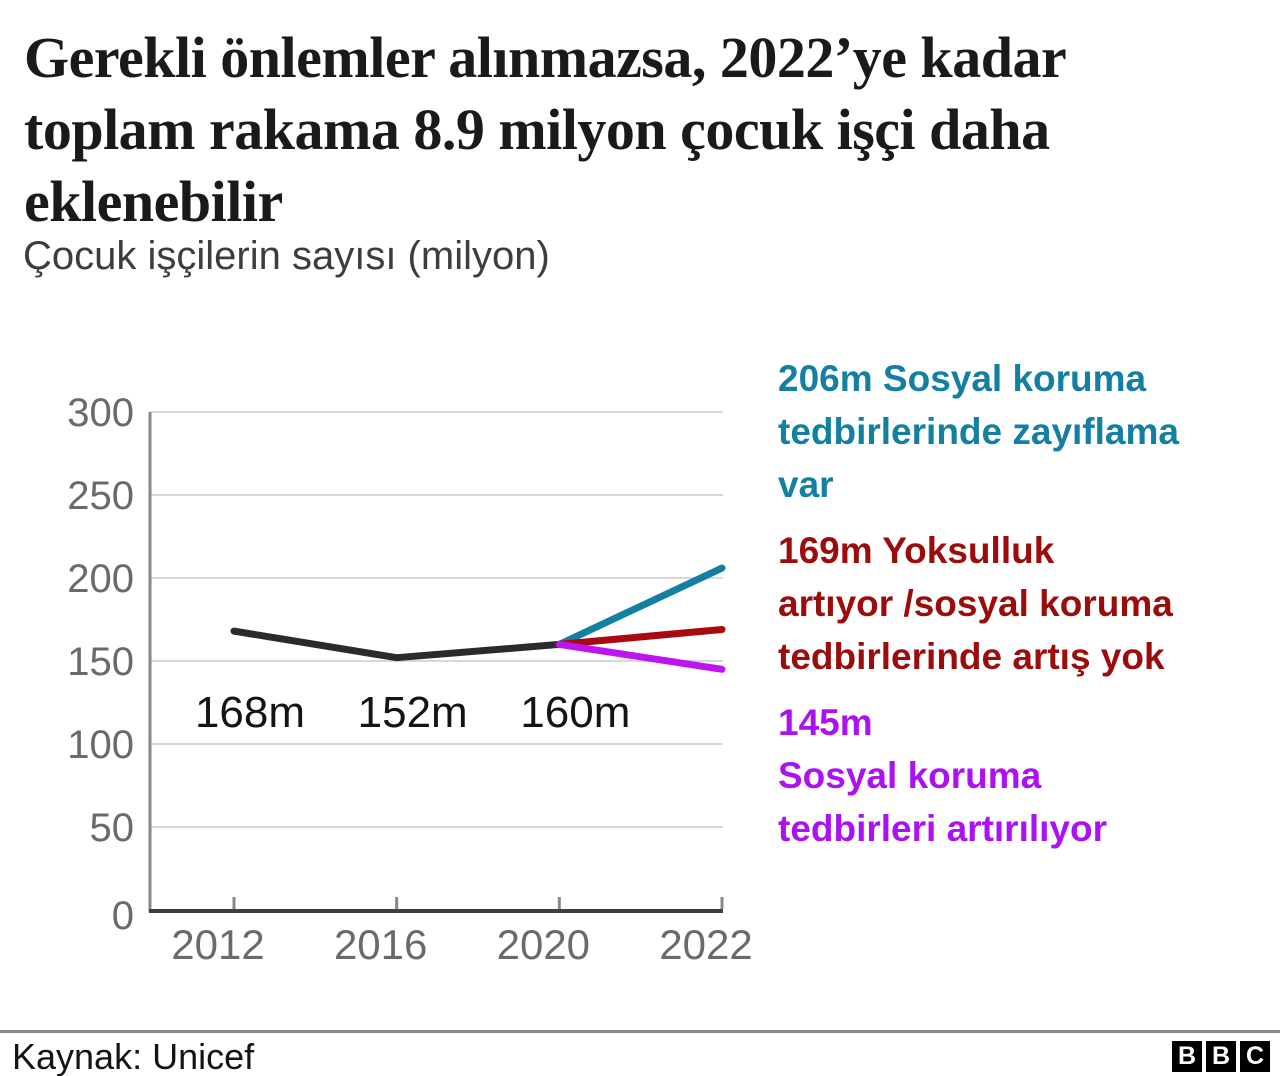 The width and height of the screenshot is (1280, 1076). I want to click on bbc-logo-letter: C, so click(1255, 1056).